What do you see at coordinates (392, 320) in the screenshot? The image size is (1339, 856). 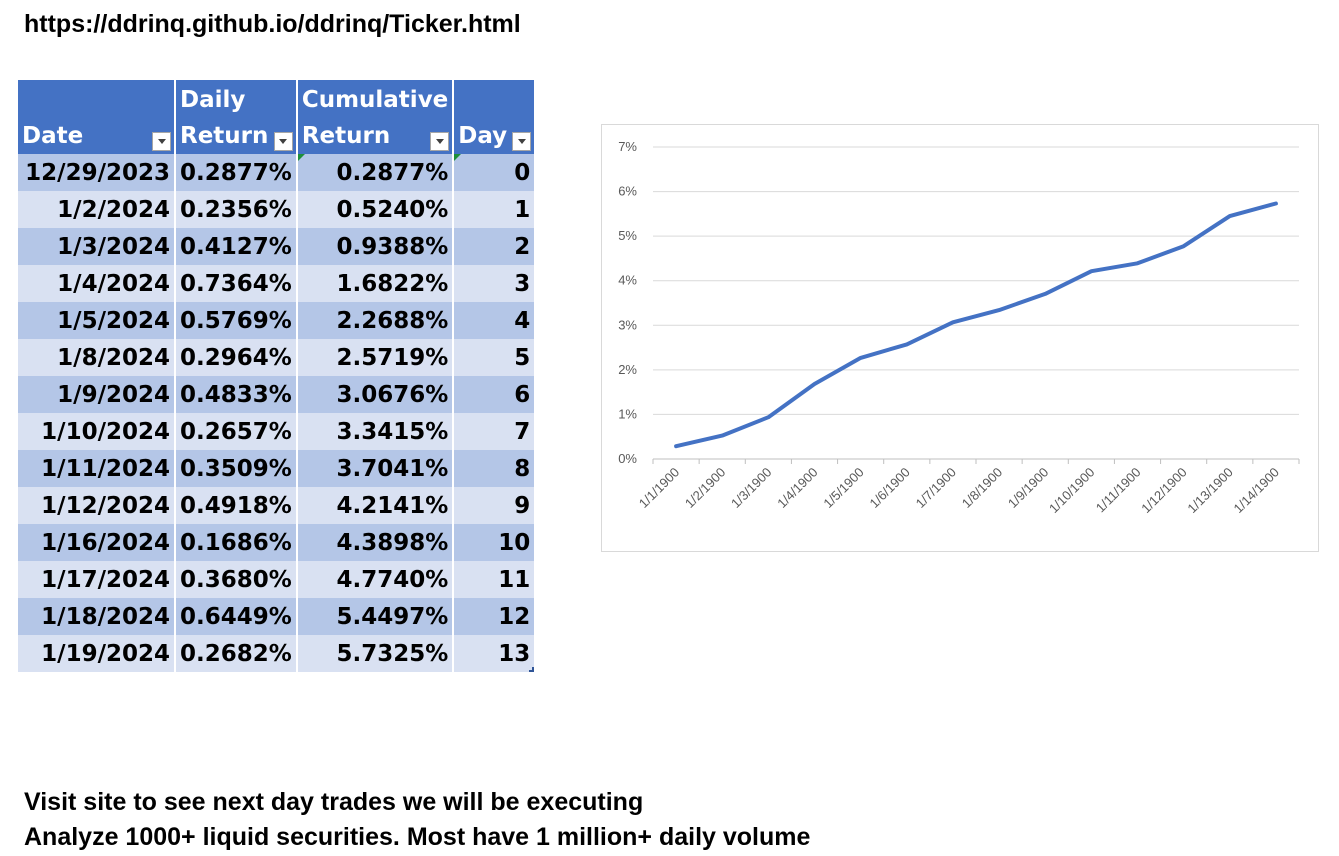 I see `cell-value: 2.2688%` at bounding box center [392, 320].